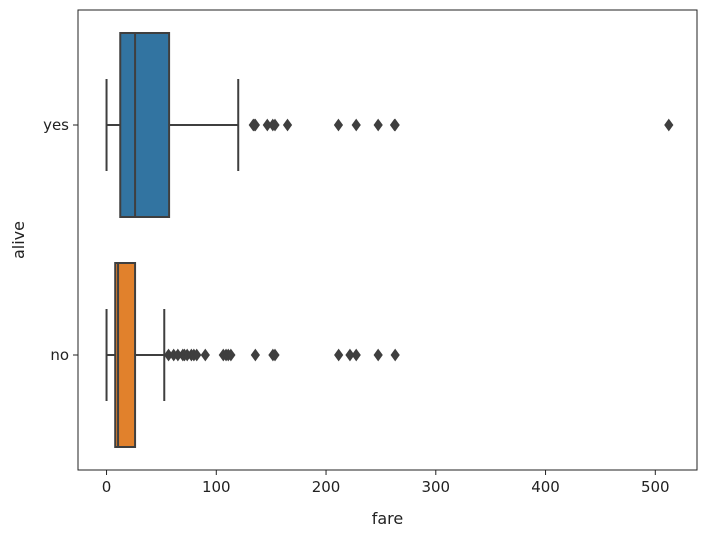  What do you see at coordinates (388, 518) in the screenshot?
I see `x-axis-title: fare` at bounding box center [388, 518].